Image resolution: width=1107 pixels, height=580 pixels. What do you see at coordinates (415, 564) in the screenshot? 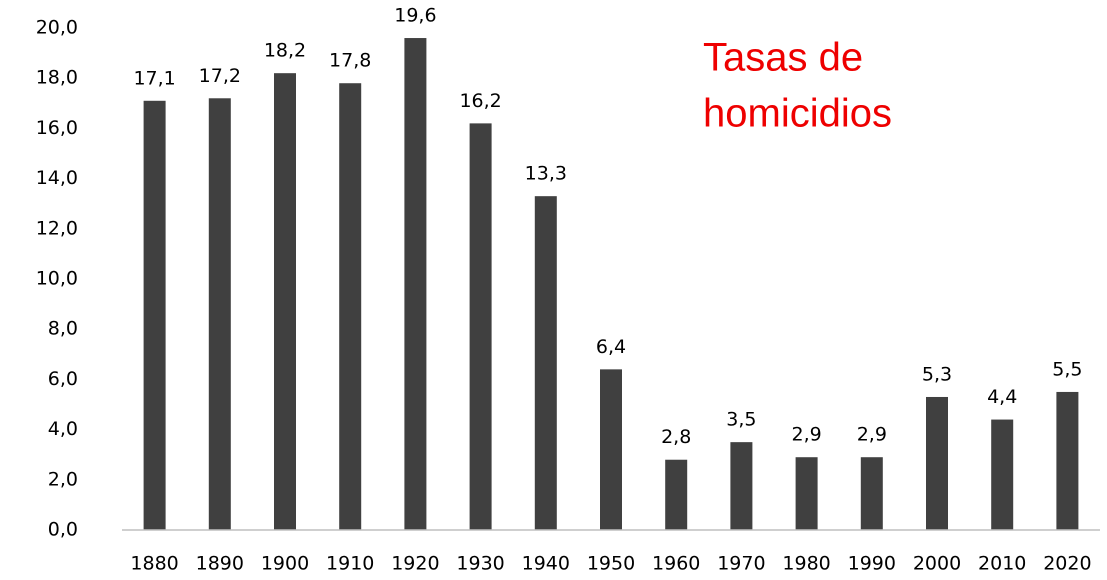
I see `x-tick-label: 1920` at bounding box center [415, 564].